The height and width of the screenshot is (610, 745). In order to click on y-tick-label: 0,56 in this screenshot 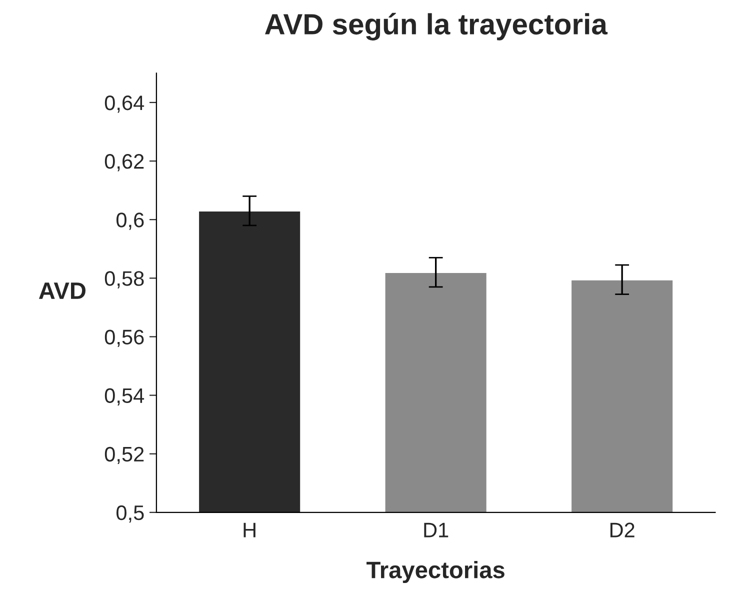, I will do `click(124, 338)`.